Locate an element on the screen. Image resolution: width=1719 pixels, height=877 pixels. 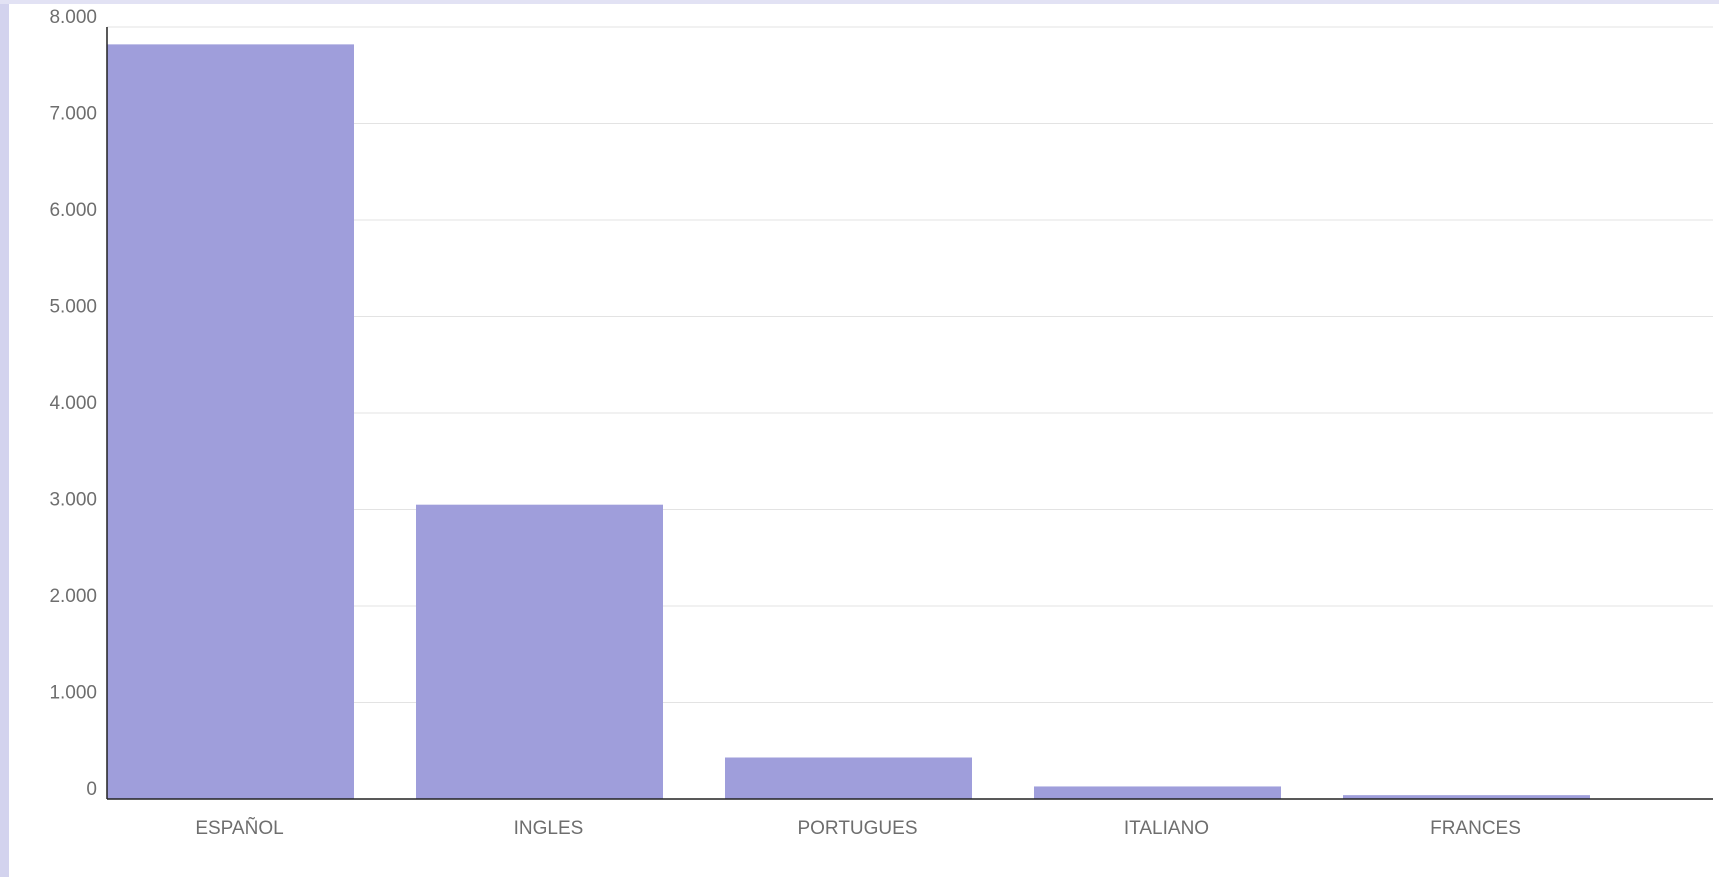
x-tick-label: FRANCES is located at coordinates (1475, 828).